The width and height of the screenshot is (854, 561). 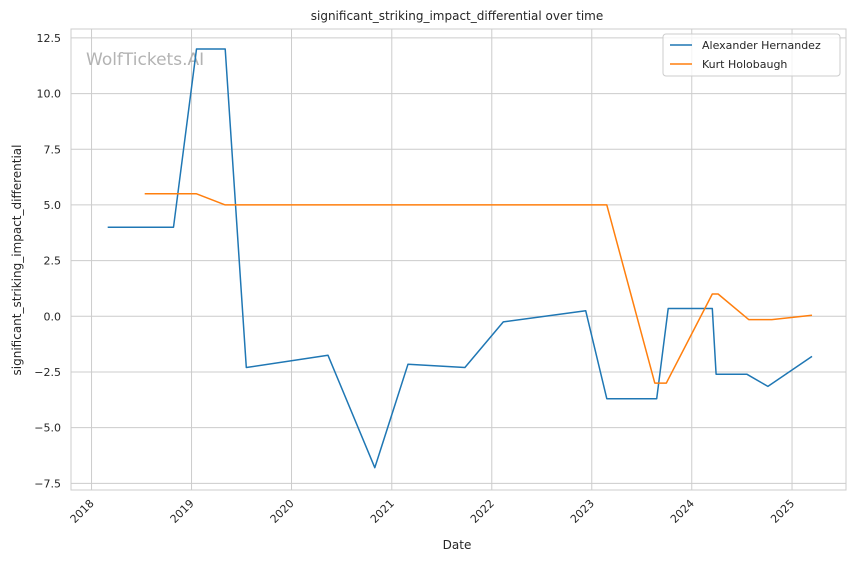 I want to click on legend: Alexander Hernandez Kurt Holobaugh, so click(x=751, y=55).